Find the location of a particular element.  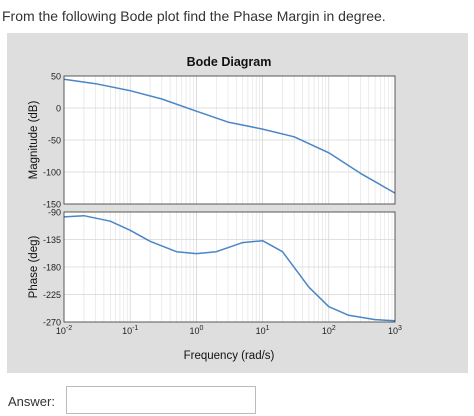

x-tick-label: 10⁰ is located at coordinates (196, 330).